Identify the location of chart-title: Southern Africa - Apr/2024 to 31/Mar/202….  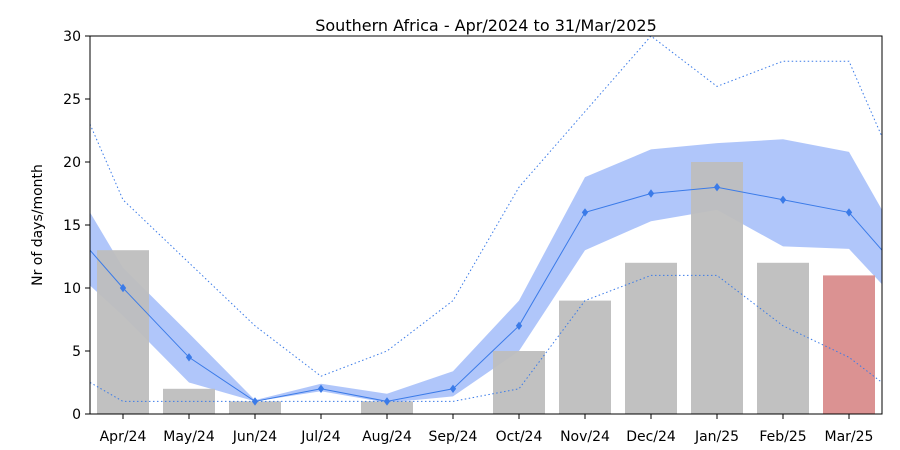
(486, 25).